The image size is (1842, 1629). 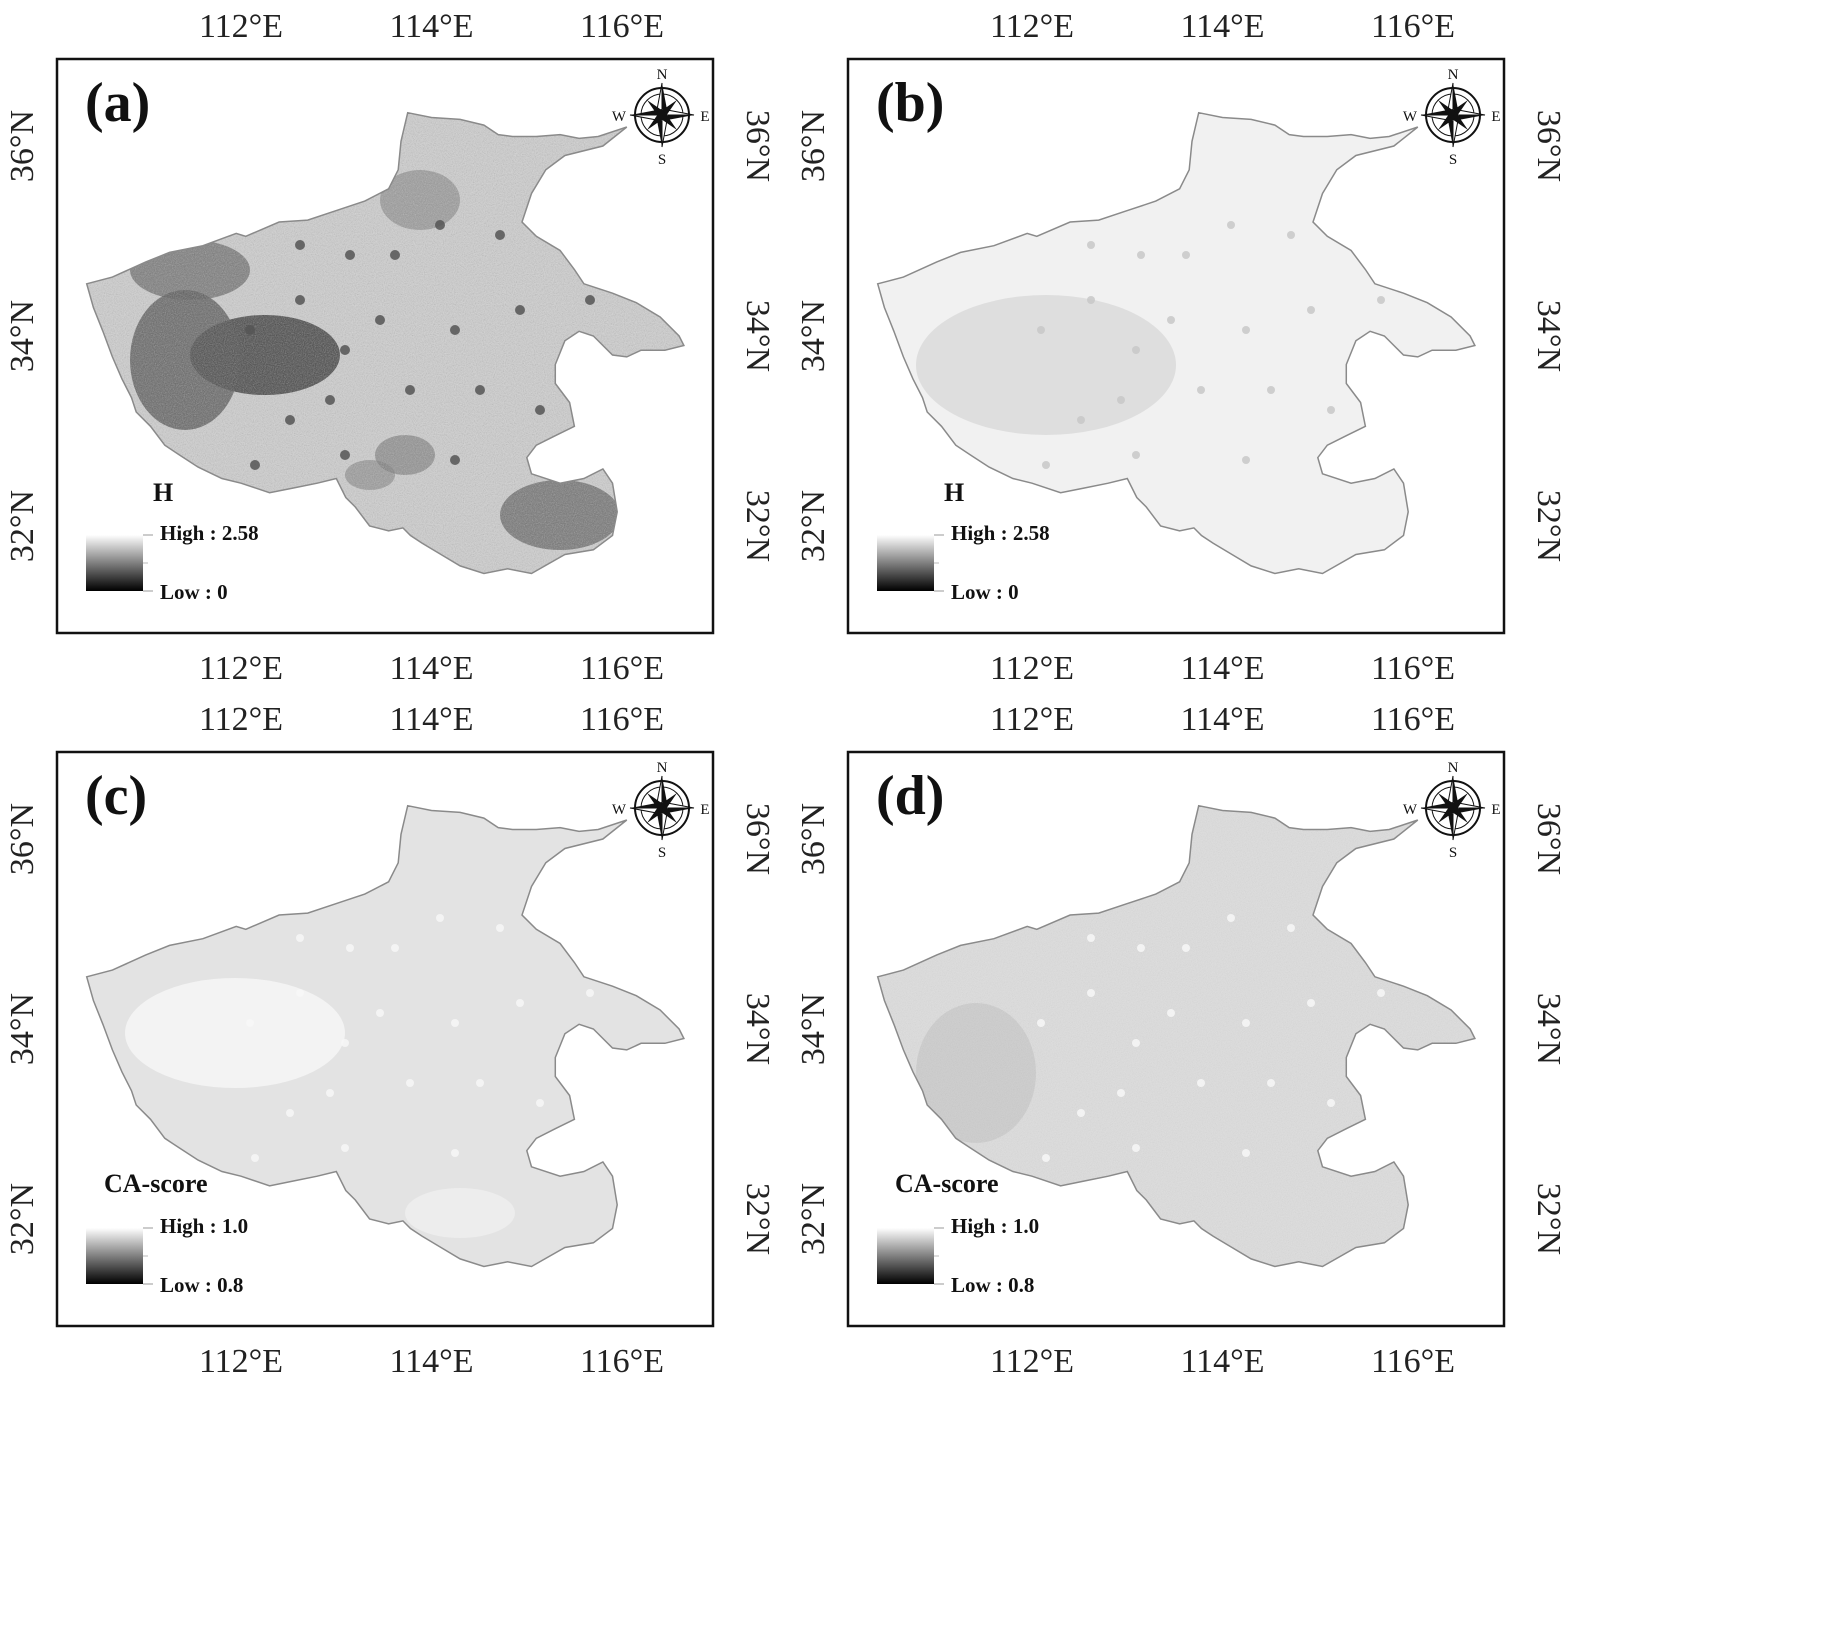 What do you see at coordinates (117, 103) in the screenshot?
I see `panel-label: (a)` at bounding box center [117, 103].